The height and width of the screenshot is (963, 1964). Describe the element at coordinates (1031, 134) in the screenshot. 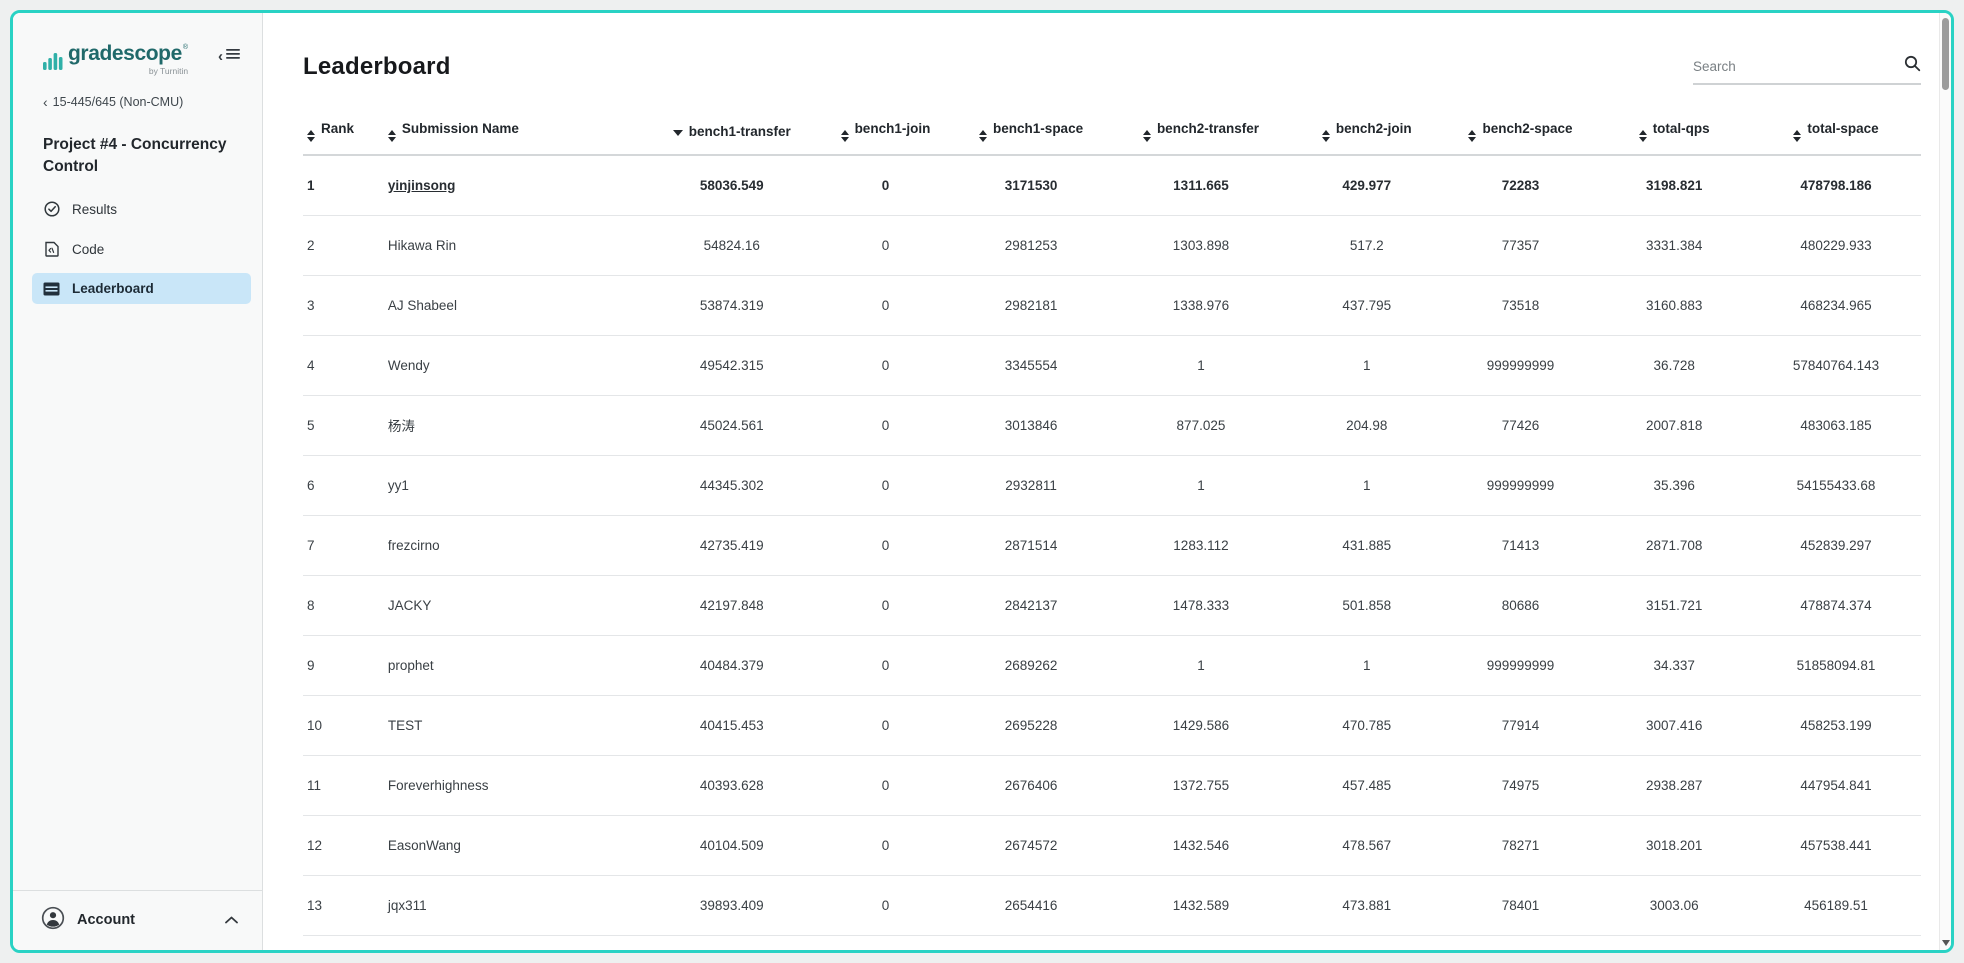

I see `column-header-bench1-space: bench1-space` at that location.